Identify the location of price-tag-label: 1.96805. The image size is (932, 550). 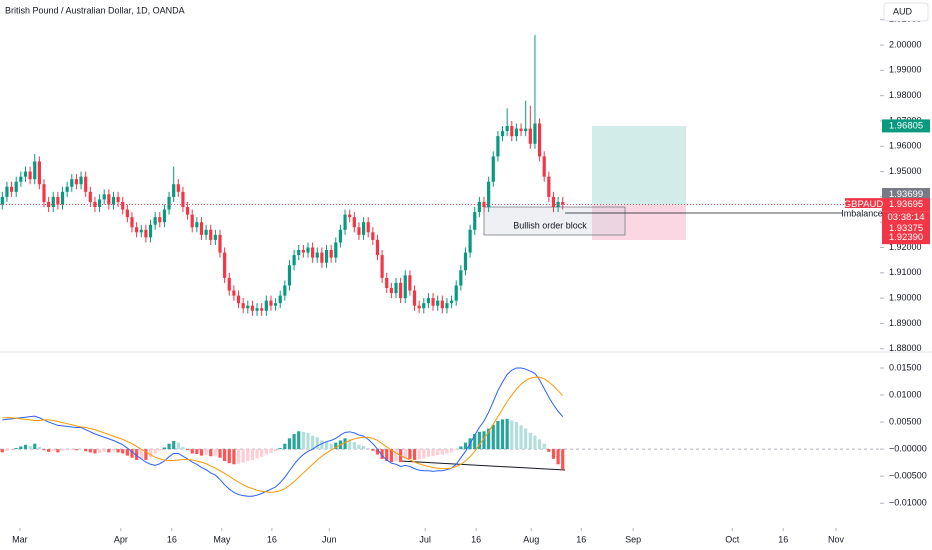
(906, 125).